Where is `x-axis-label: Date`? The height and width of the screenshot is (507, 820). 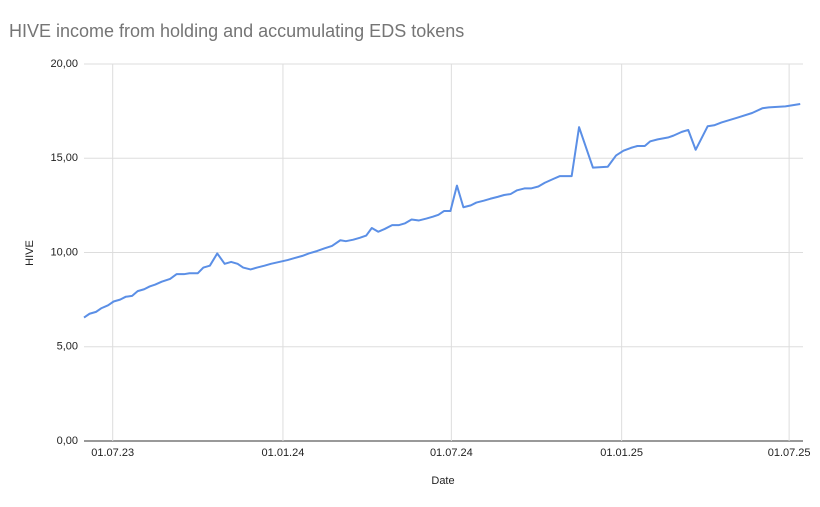 x-axis-label: Date is located at coordinates (442, 481).